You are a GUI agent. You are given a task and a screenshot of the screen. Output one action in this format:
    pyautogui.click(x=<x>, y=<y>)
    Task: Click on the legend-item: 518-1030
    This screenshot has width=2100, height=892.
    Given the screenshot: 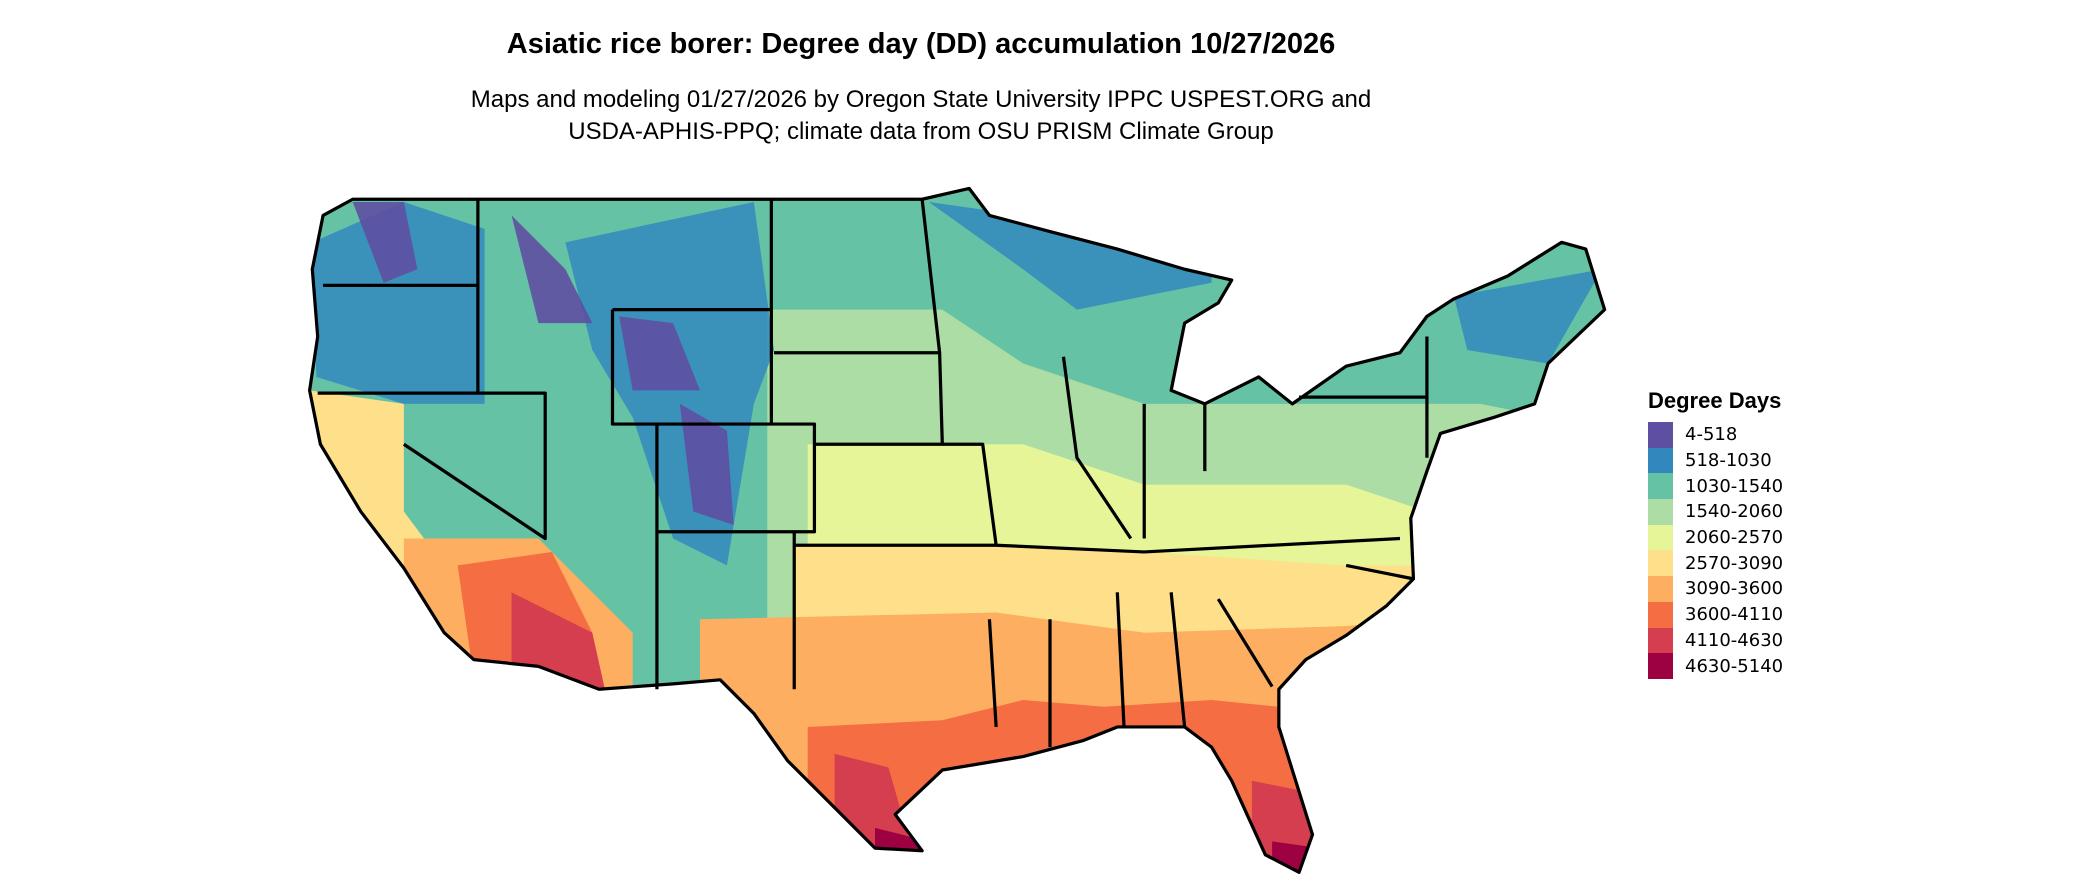 What is the action you would take?
    pyautogui.click(x=1715, y=460)
    